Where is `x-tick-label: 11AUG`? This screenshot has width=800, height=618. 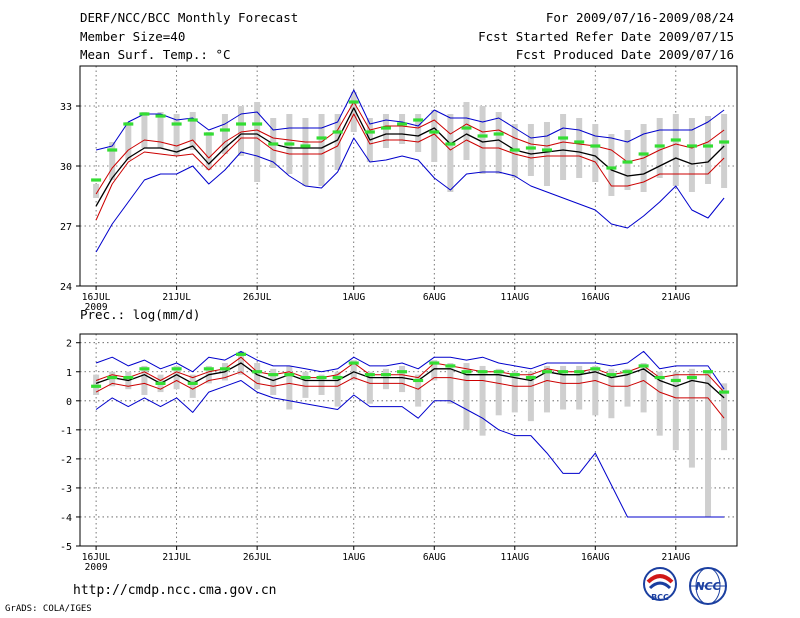 x-tick-label: 11AUG is located at coordinates (514, 297).